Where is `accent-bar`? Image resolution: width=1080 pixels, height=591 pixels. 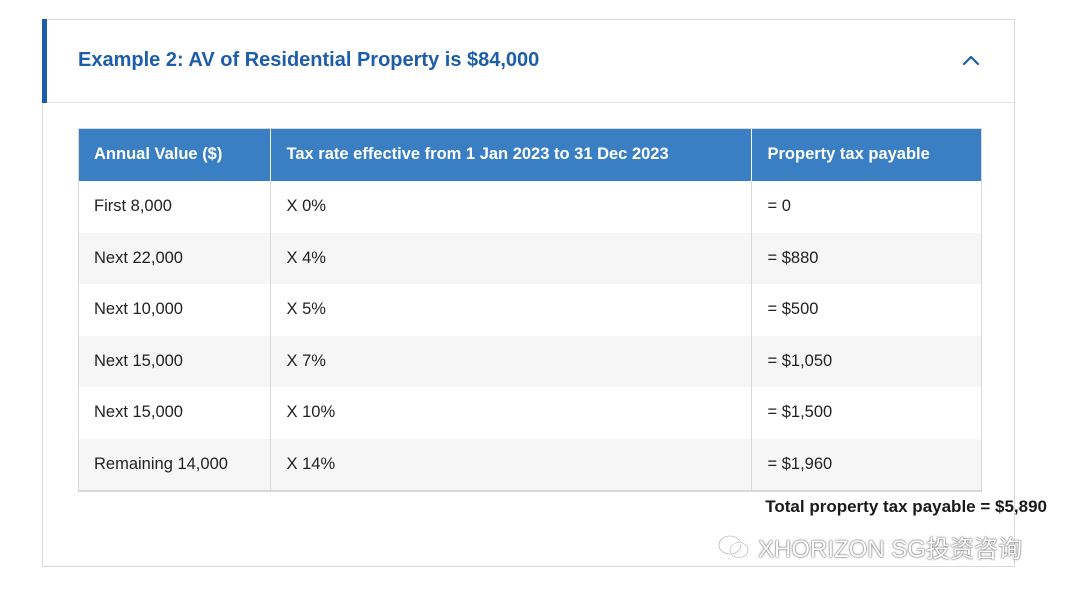
accent-bar is located at coordinates (44, 61).